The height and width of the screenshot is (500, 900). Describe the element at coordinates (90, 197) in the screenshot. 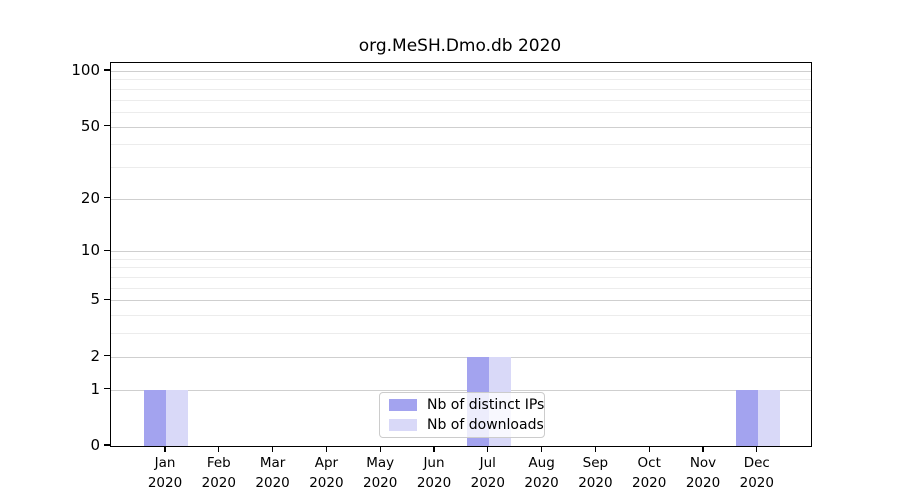

I see `y-tick-label: 20` at that location.